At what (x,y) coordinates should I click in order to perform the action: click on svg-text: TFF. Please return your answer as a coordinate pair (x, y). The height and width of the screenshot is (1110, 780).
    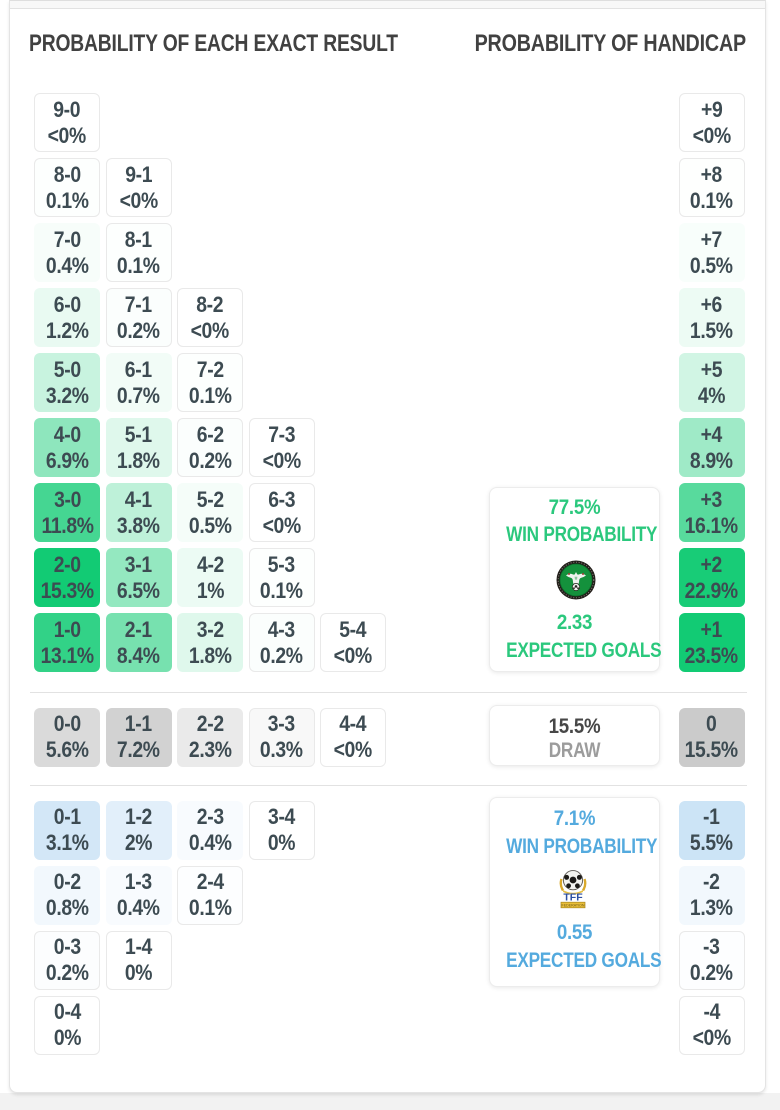
    Looking at the image, I should click on (573, 898).